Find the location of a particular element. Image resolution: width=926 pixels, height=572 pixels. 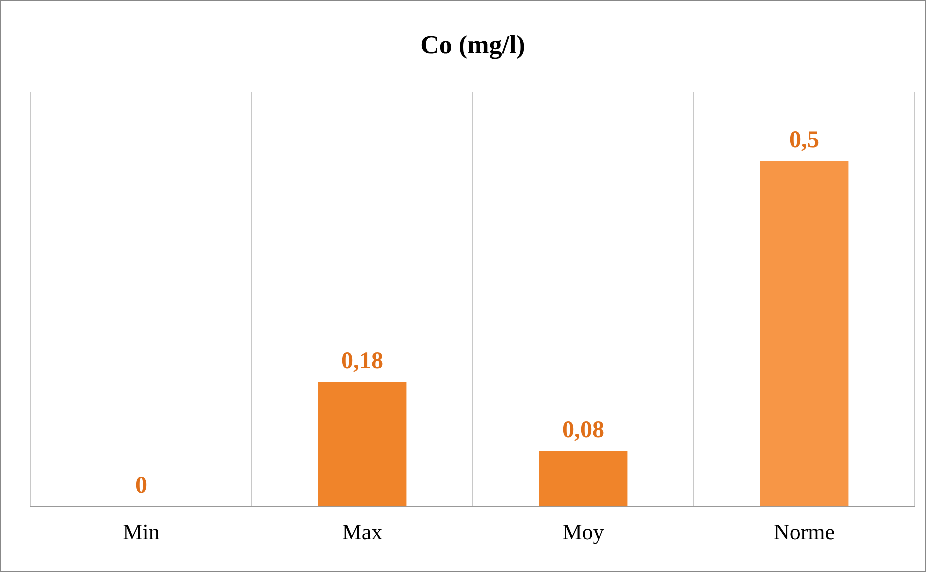

data-label: 0,08 is located at coordinates (583, 431).